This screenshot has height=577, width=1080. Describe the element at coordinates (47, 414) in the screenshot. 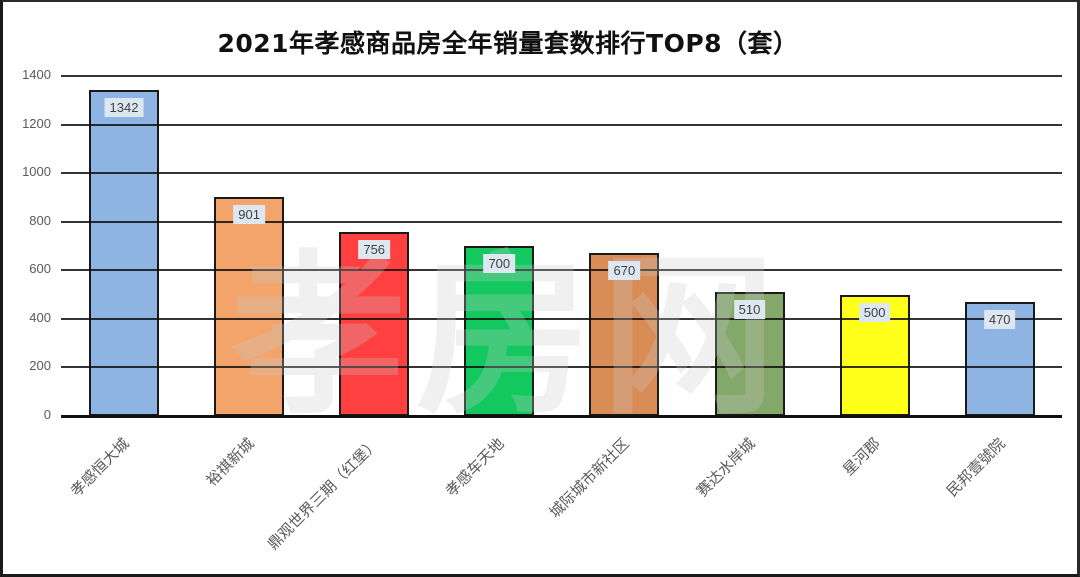

I see `y-tick-label: 0` at that location.